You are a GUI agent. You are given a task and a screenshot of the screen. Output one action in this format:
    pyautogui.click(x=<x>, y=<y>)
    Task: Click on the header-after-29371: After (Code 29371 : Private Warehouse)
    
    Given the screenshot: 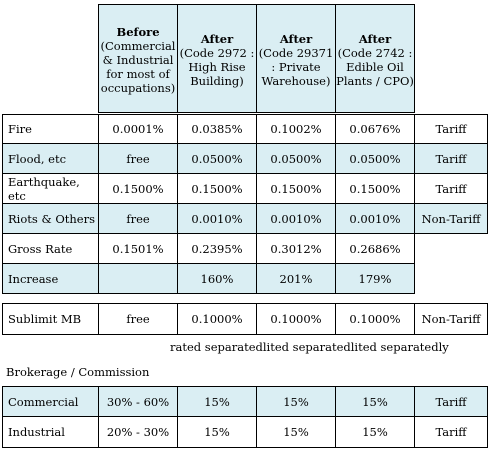 What is the action you would take?
    pyautogui.click(x=296, y=58)
    